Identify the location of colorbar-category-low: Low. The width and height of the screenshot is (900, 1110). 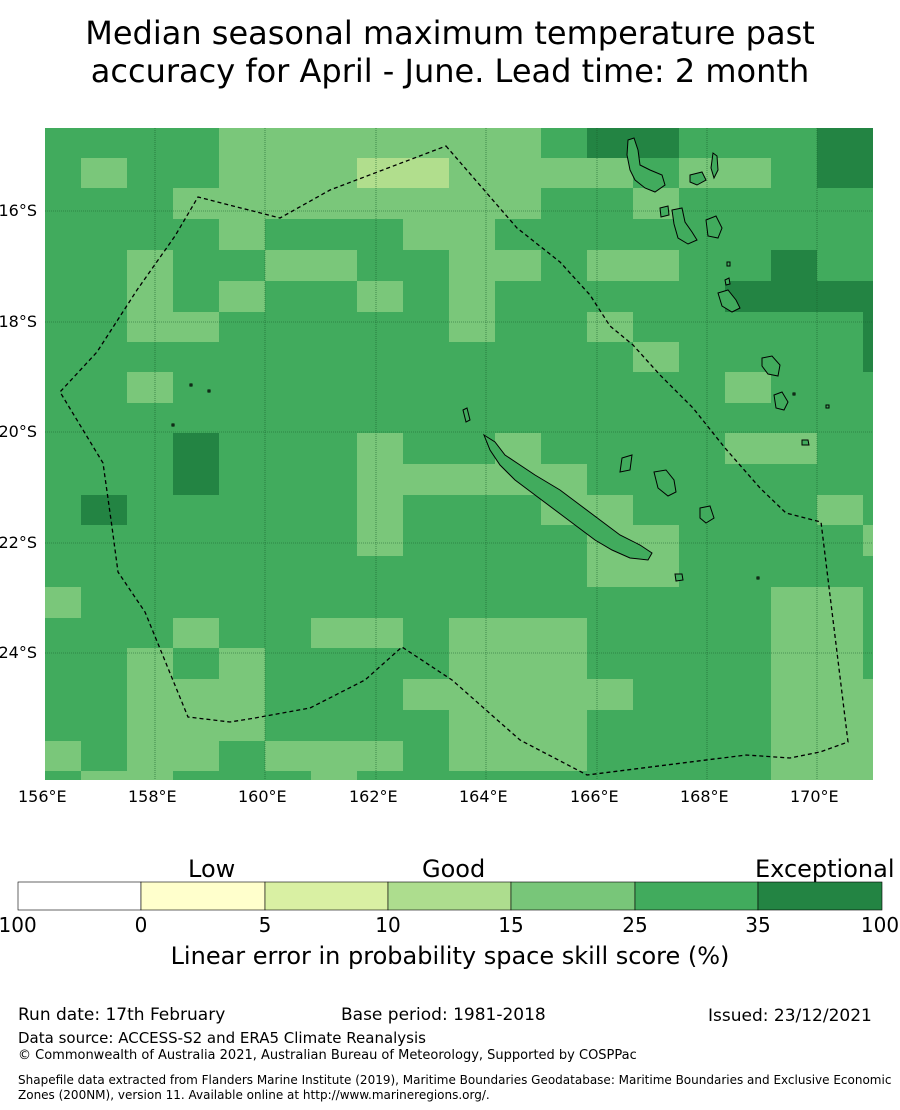
(212, 869).